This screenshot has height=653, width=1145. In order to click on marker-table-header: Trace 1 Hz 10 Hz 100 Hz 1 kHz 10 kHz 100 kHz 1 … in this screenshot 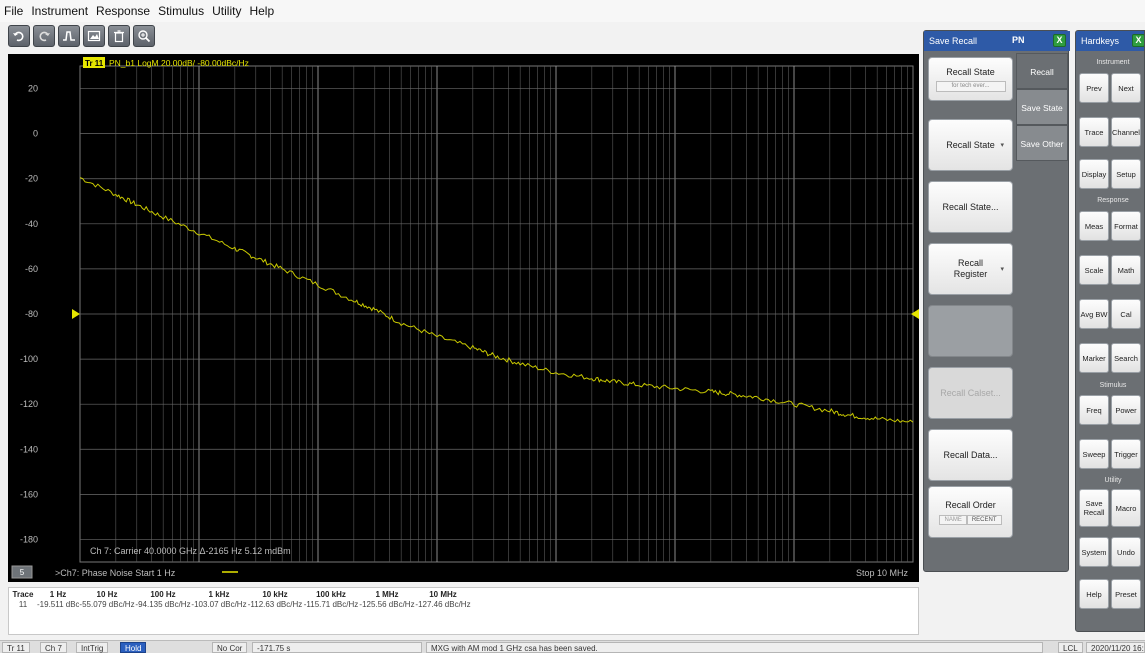, I will do `click(240, 595)`.